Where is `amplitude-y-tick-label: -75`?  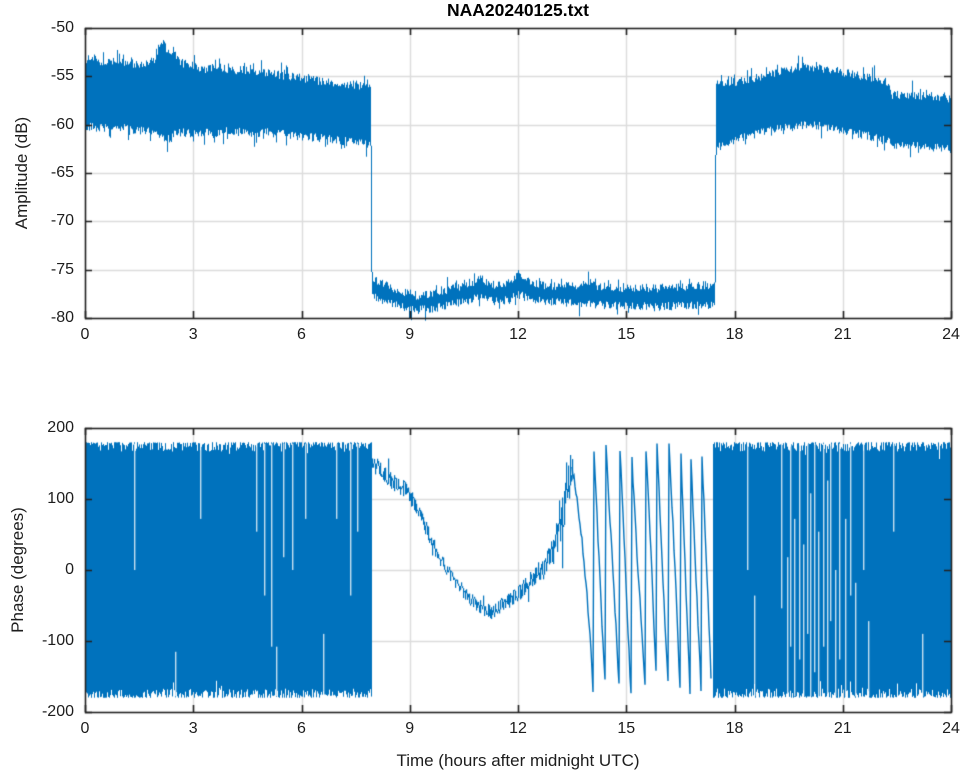 amplitude-y-tick-label: -75 is located at coordinates (62, 269).